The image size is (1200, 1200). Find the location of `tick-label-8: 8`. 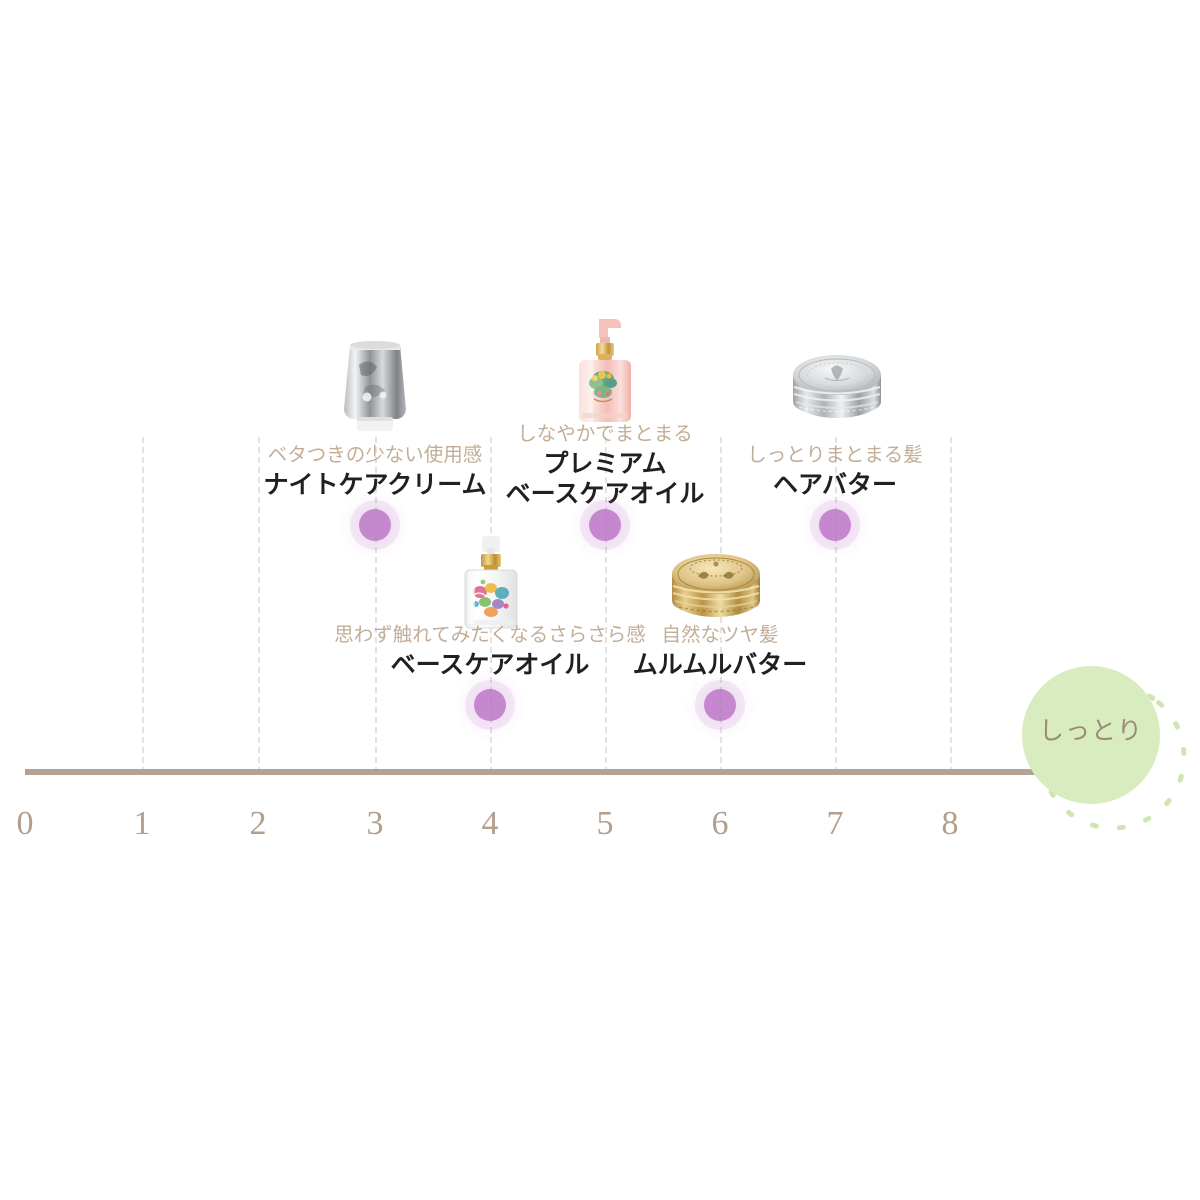

tick-label-8: 8 is located at coordinates (950, 823).